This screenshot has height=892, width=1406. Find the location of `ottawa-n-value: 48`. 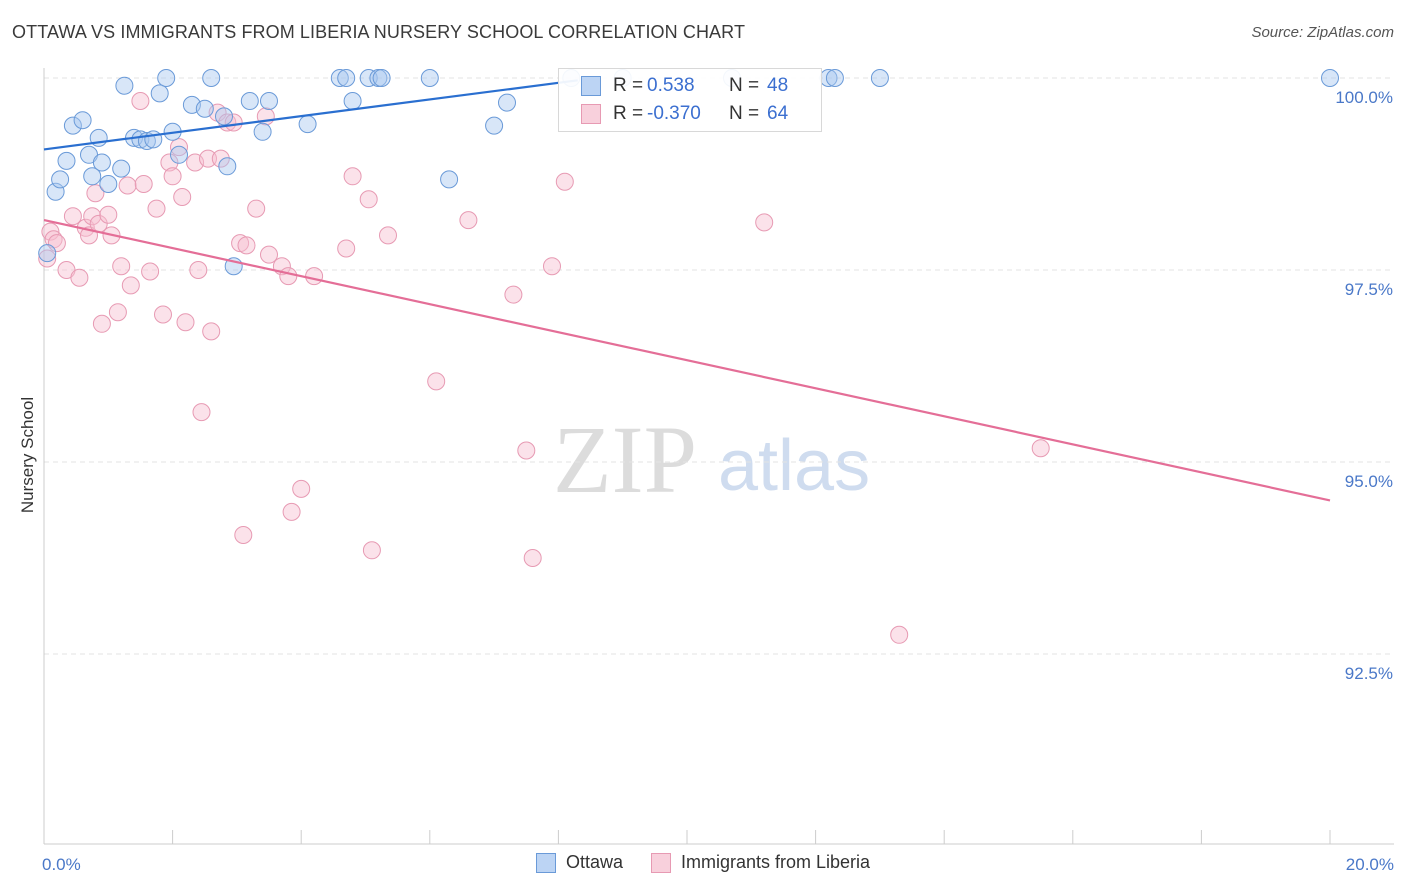

ottawa-n-value: 48 is located at coordinates (778, 85).